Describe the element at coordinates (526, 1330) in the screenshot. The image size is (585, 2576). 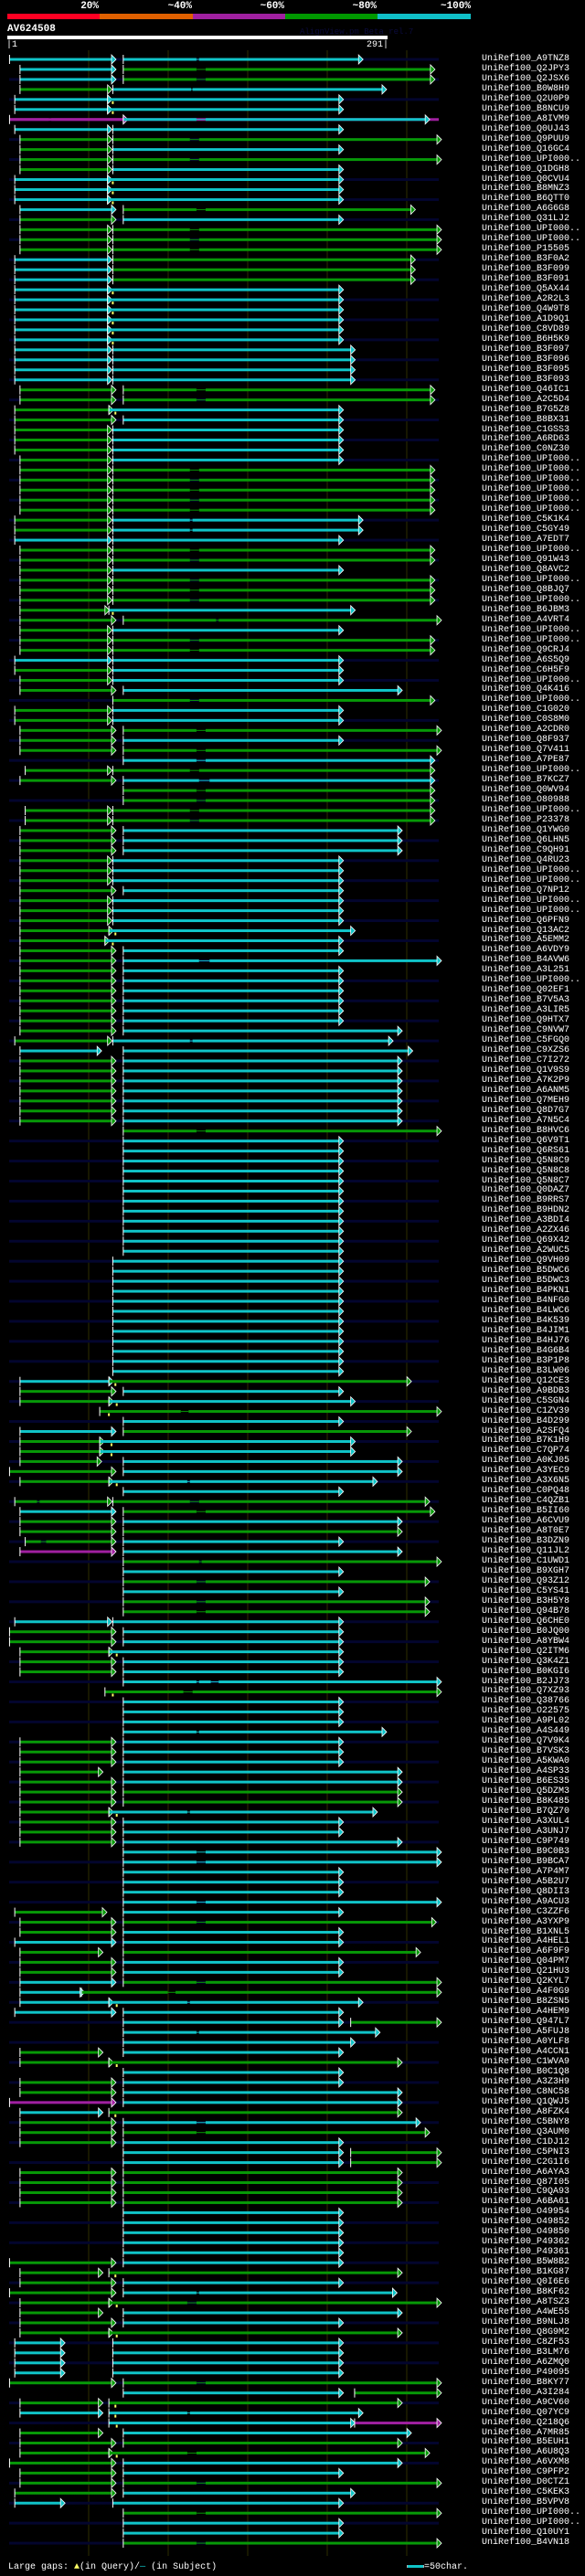
I see `hit-label: UniRef100_B4JIM1` at that location.